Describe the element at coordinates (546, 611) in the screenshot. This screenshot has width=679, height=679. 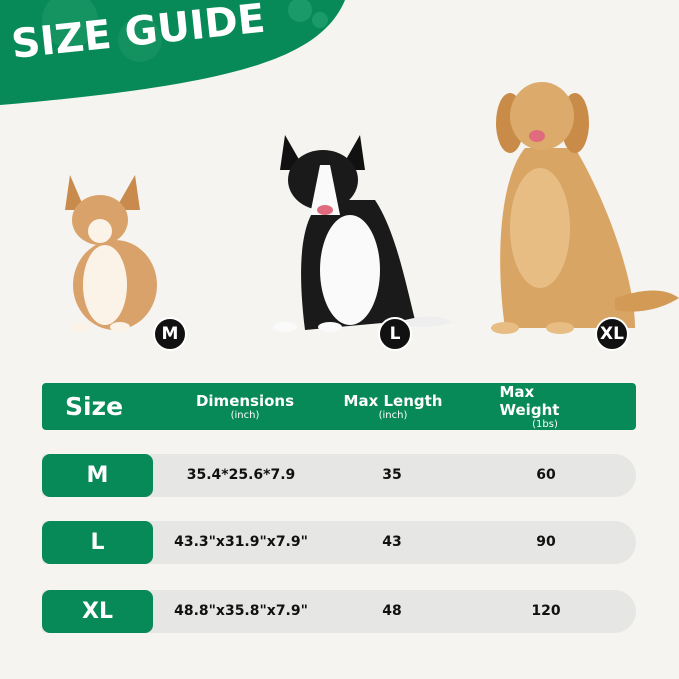
I see `row-max-weight: 120` at that location.